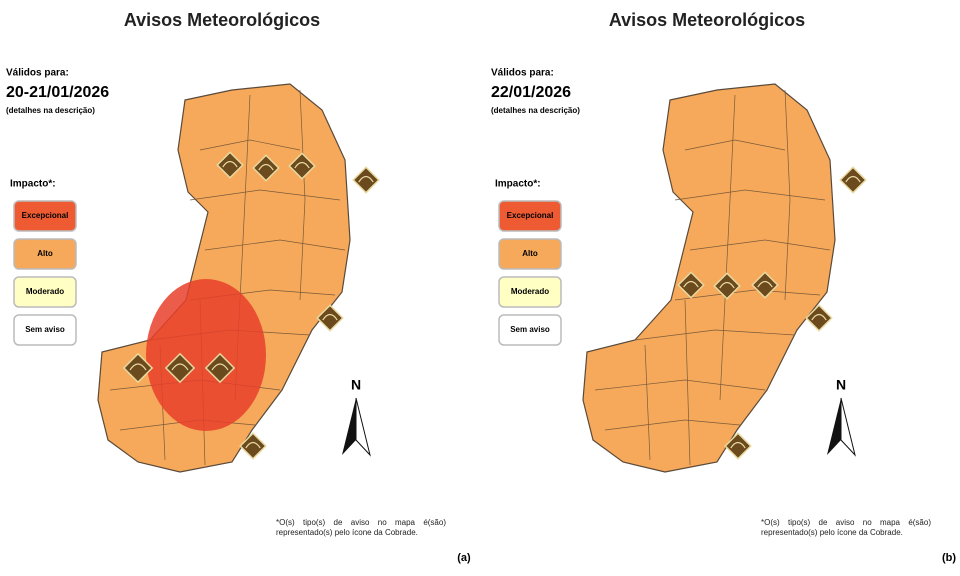  I want to click on caption: (a), so click(464, 558).